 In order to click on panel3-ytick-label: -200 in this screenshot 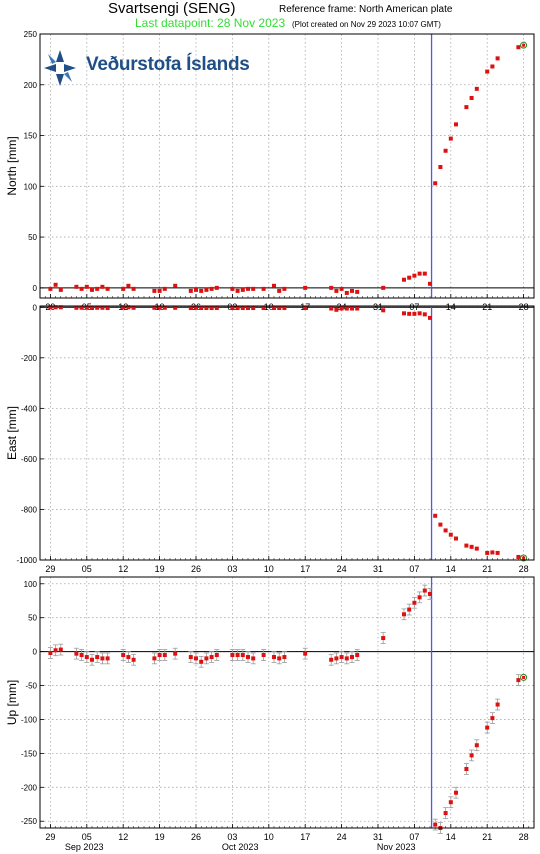, I will do `click(29, 787)`.